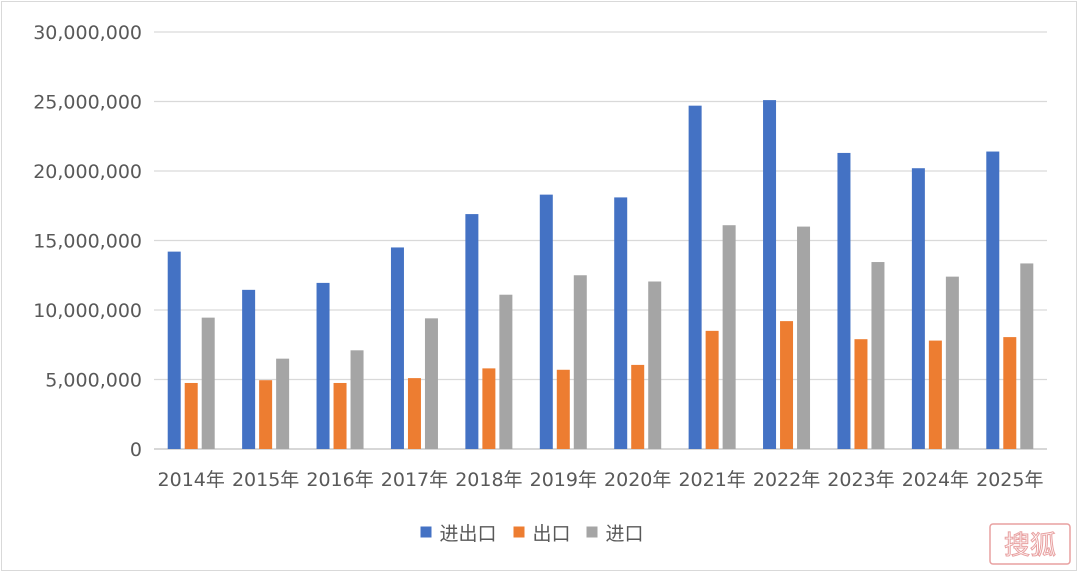  I want to click on x-tick-label: 2022年, so click(786, 480).